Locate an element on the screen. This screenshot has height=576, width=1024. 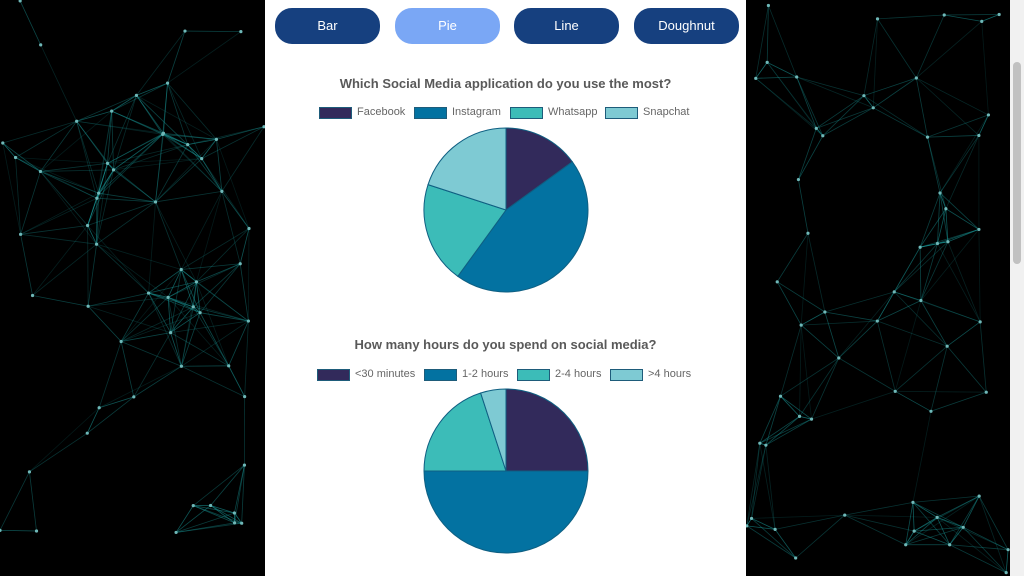
pie-slice-4-hours is located at coordinates (493, 430).